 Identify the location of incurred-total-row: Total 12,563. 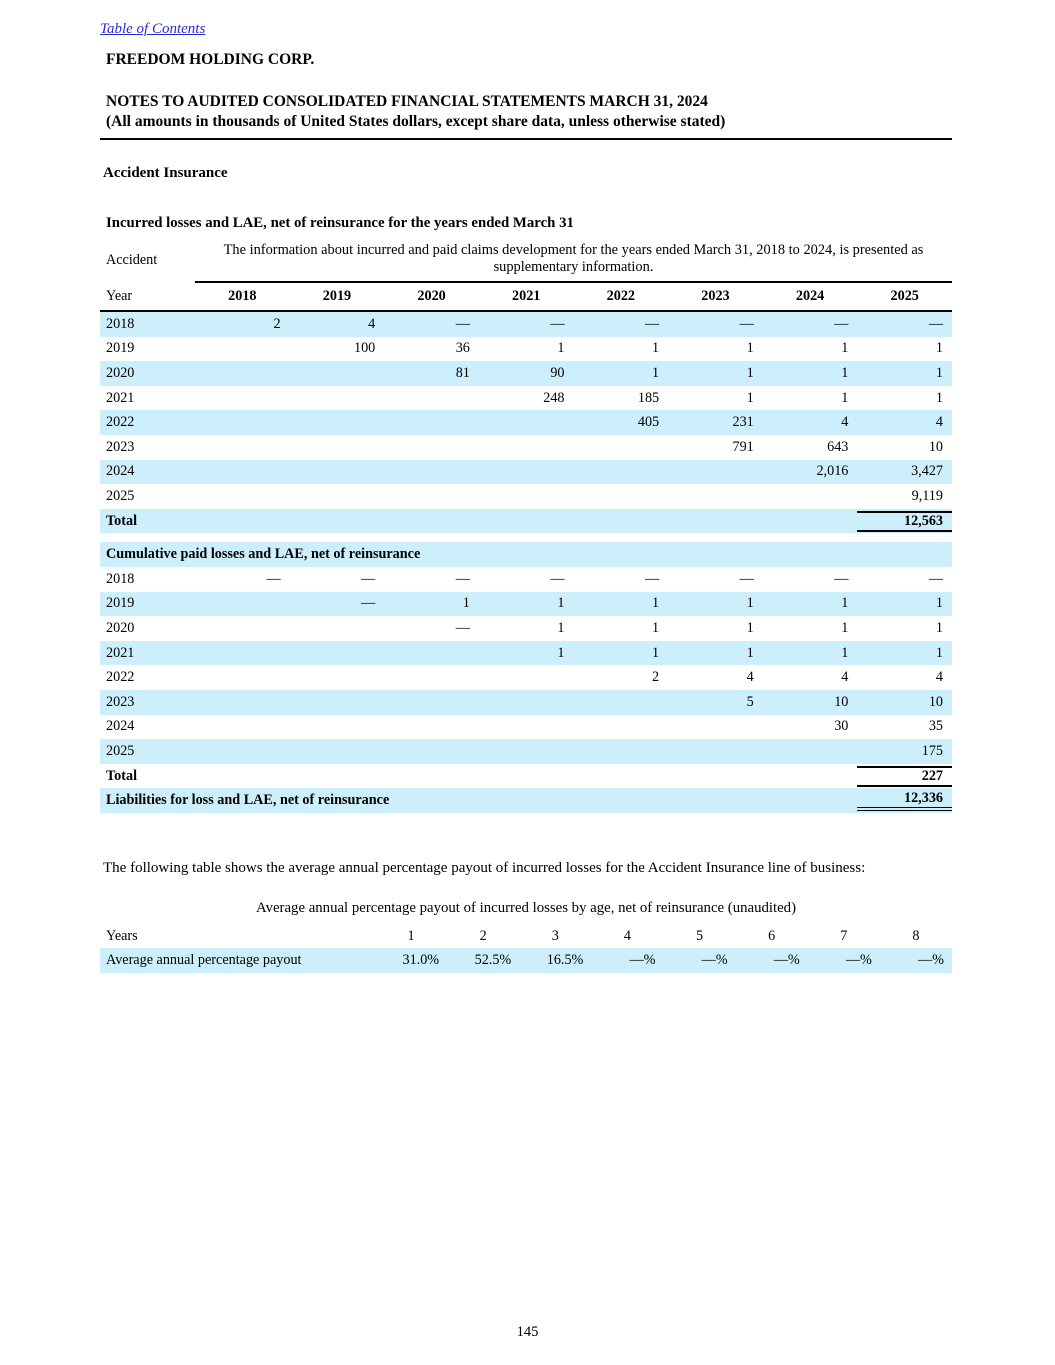
(526, 521).